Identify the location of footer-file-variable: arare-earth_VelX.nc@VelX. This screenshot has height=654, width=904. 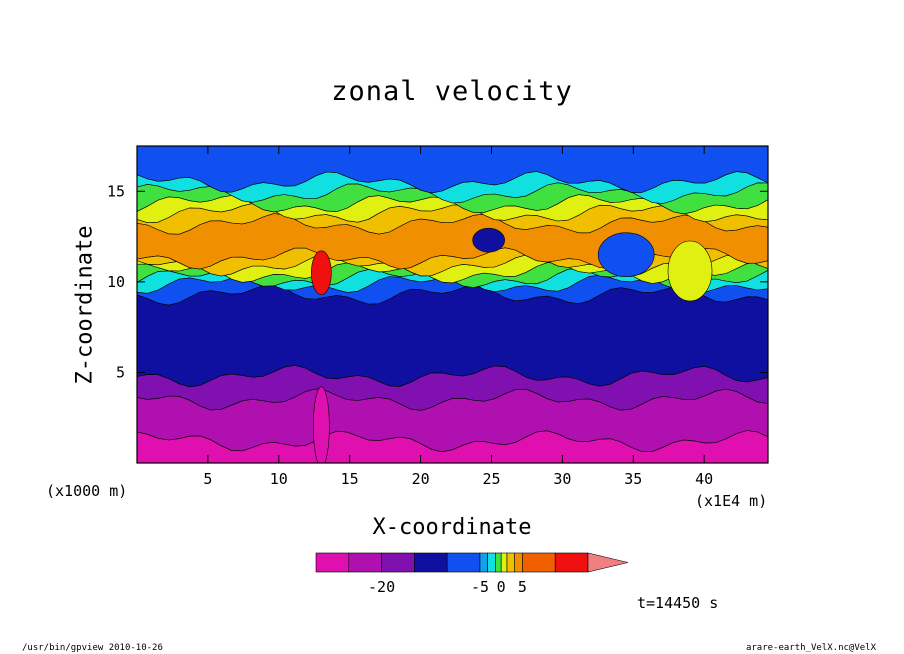
(810, 648).